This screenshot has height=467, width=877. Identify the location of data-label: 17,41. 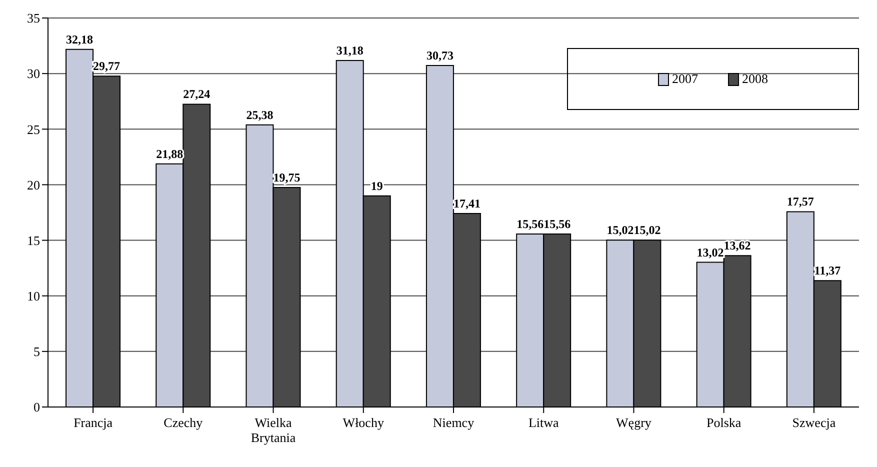
(466, 203).